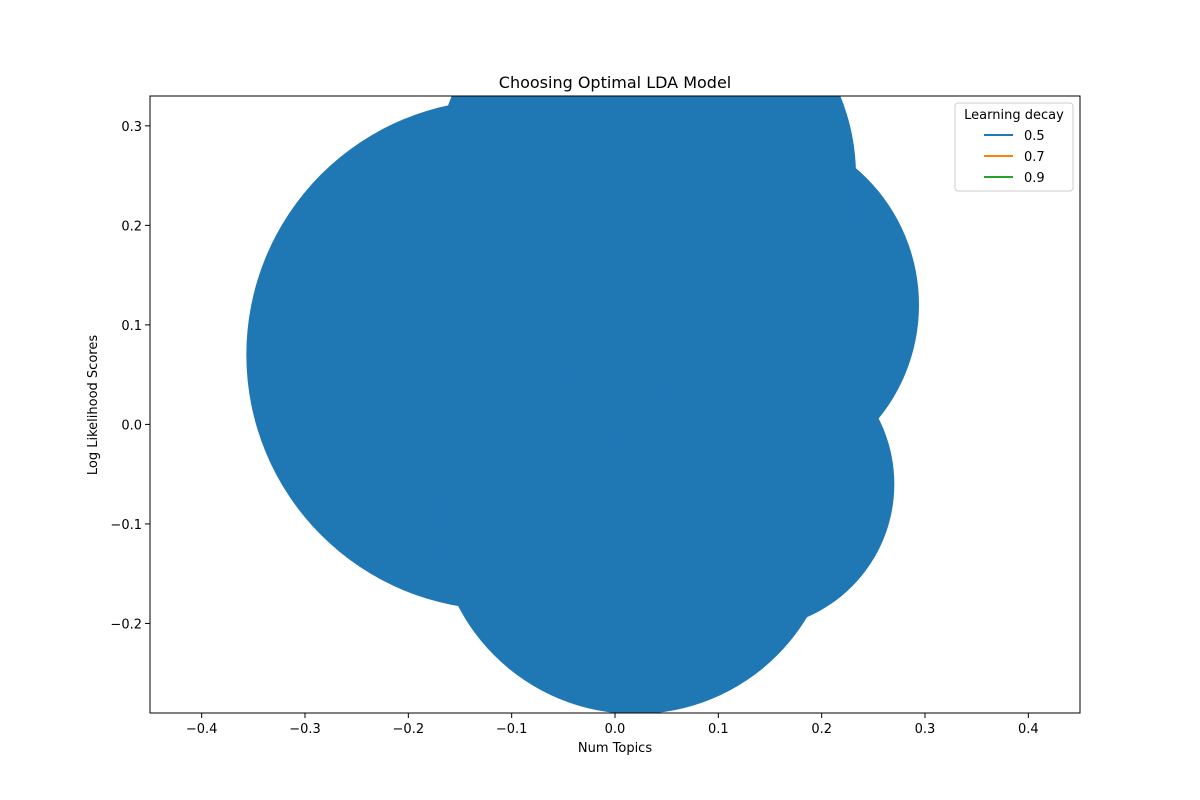 The image size is (1200, 800). I want to click on x-axis: −0.4 −0.3 −0.2 −0.1 0.0 0.1 0.2 0.3 0.4, so click(612, 725).